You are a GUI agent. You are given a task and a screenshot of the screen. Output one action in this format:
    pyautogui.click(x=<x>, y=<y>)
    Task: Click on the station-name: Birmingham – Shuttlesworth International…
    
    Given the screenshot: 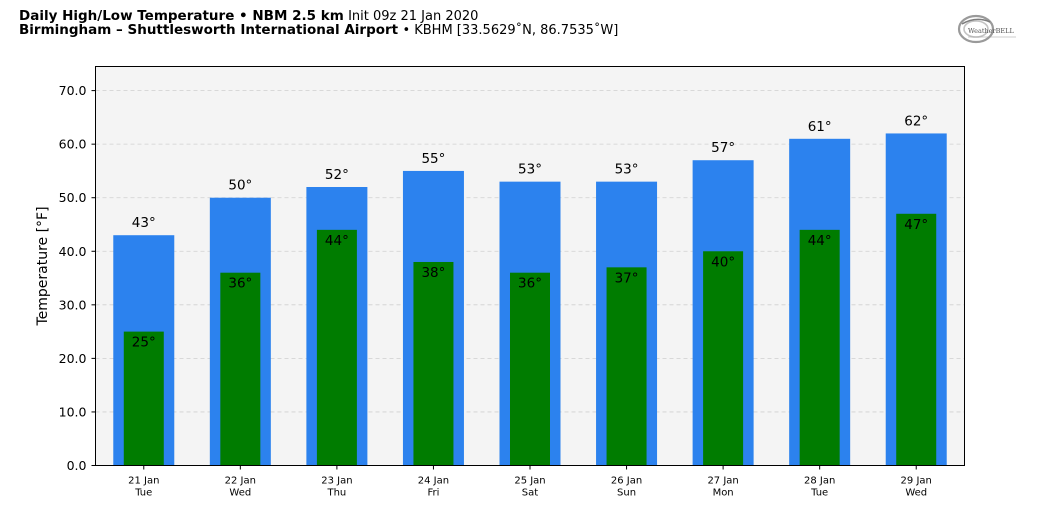 What is the action you would take?
    pyautogui.click(x=209, y=30)
    